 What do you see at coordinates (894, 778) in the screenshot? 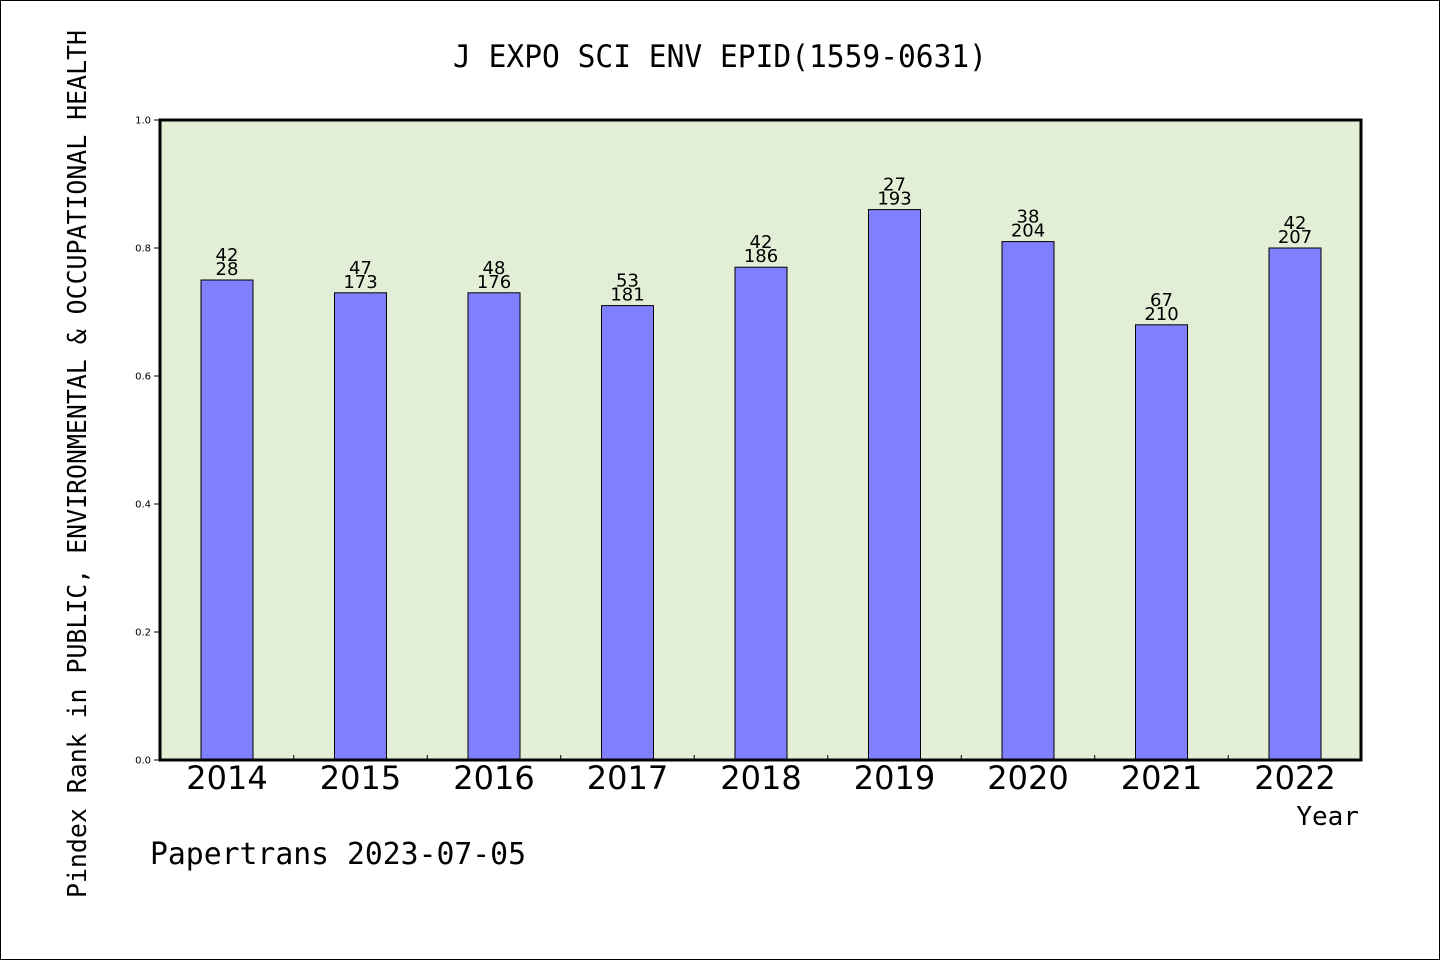
I see `x-tick-label: 2019` at bounding box center [894, 778].